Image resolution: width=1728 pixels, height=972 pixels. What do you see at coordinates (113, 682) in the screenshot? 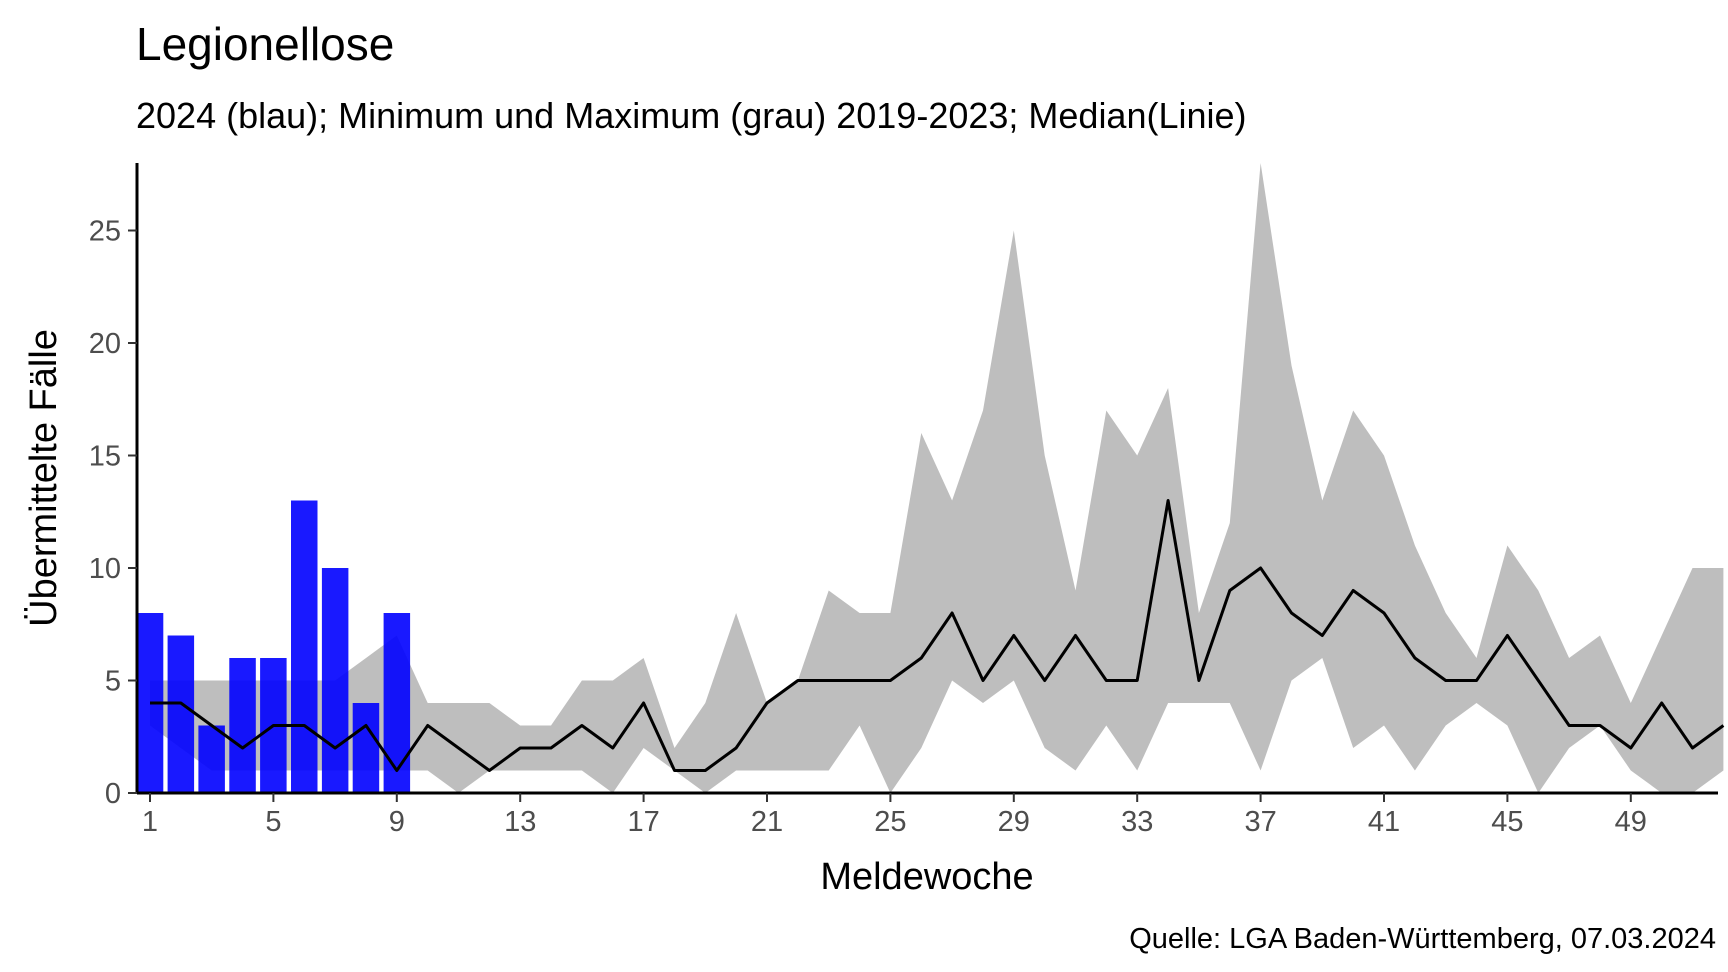
I see `y-tick-label: 5` at bounding box center [113, 682].